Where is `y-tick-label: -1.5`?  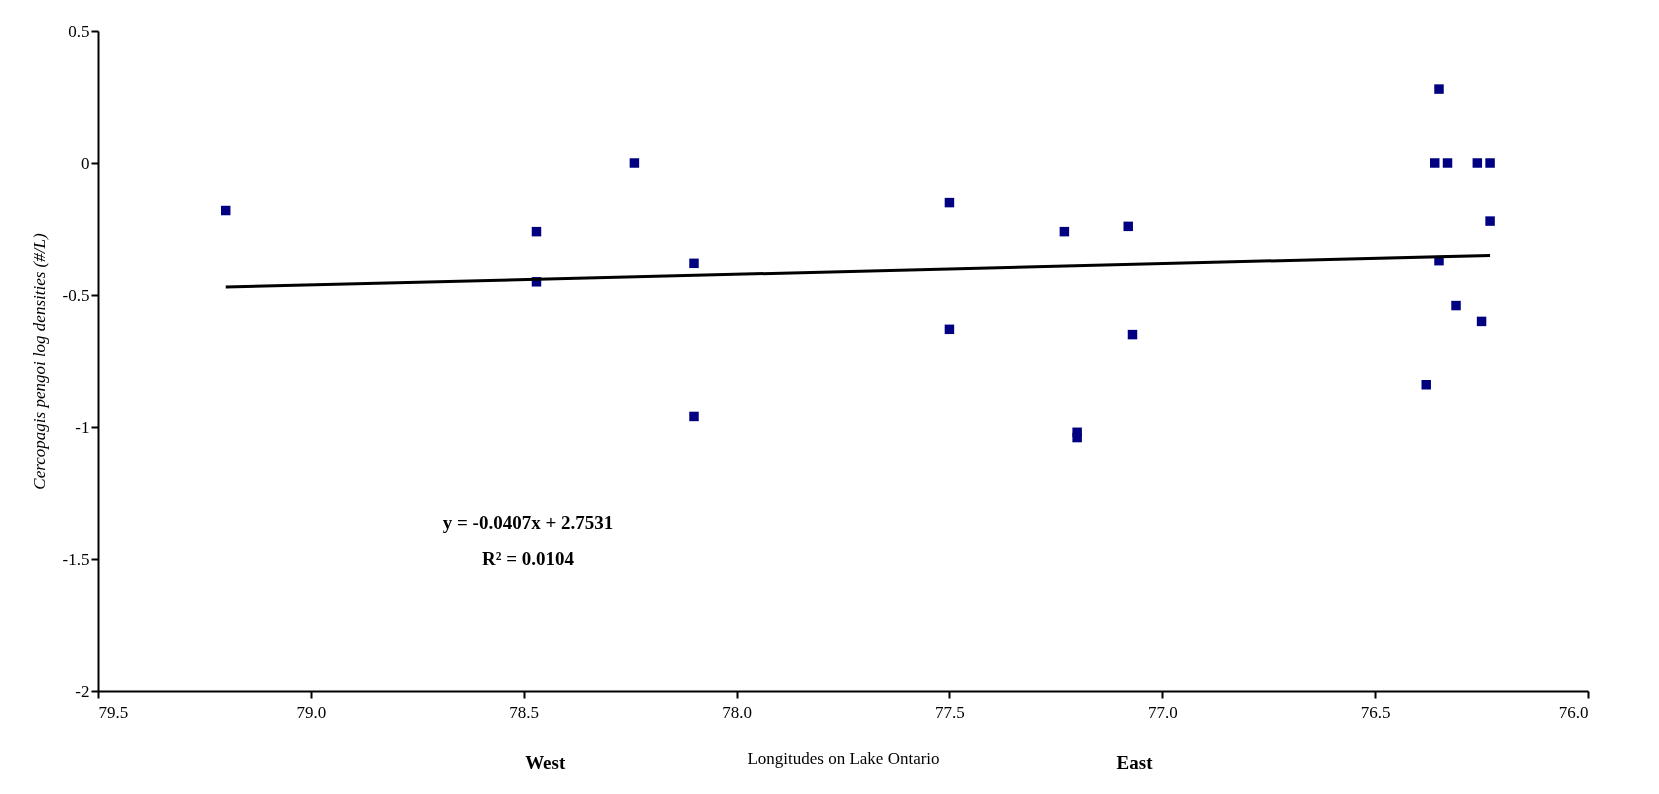 y-tick-label: -1.5 is located at coordinates (76, 559).